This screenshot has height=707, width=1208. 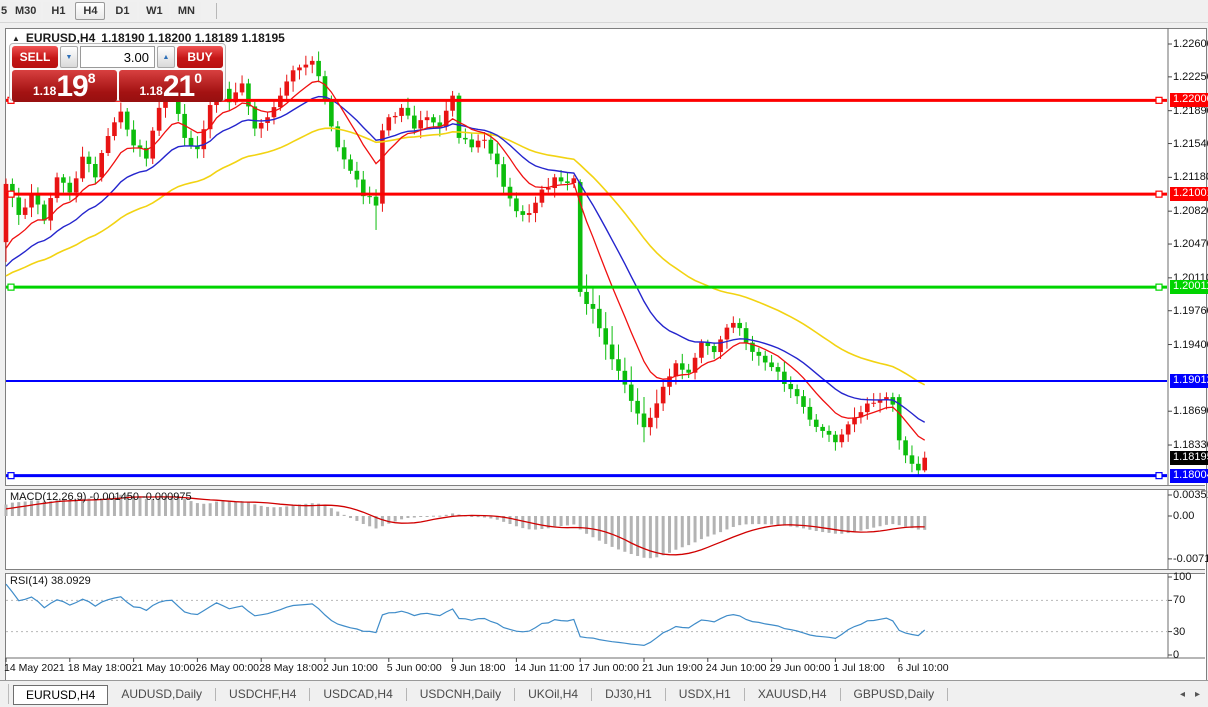 I want to click on macd-value-2: -0.000975, so click(x=167, y=497).